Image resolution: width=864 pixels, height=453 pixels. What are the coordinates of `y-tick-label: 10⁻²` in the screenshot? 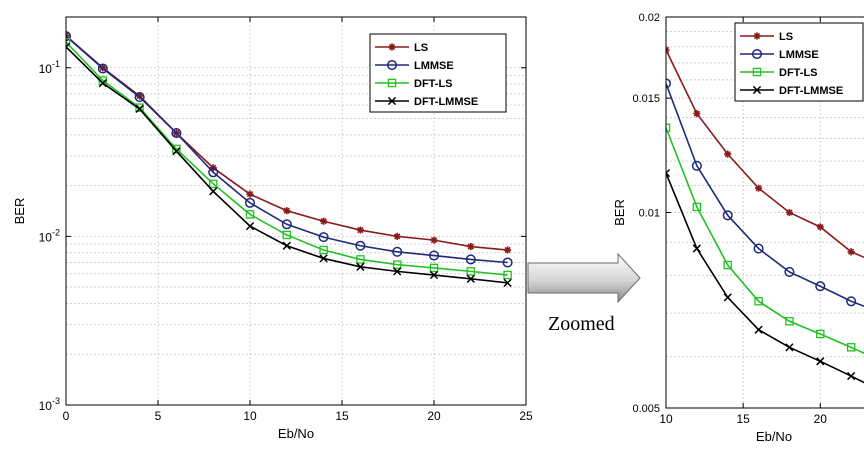 It's located at (49, 235).